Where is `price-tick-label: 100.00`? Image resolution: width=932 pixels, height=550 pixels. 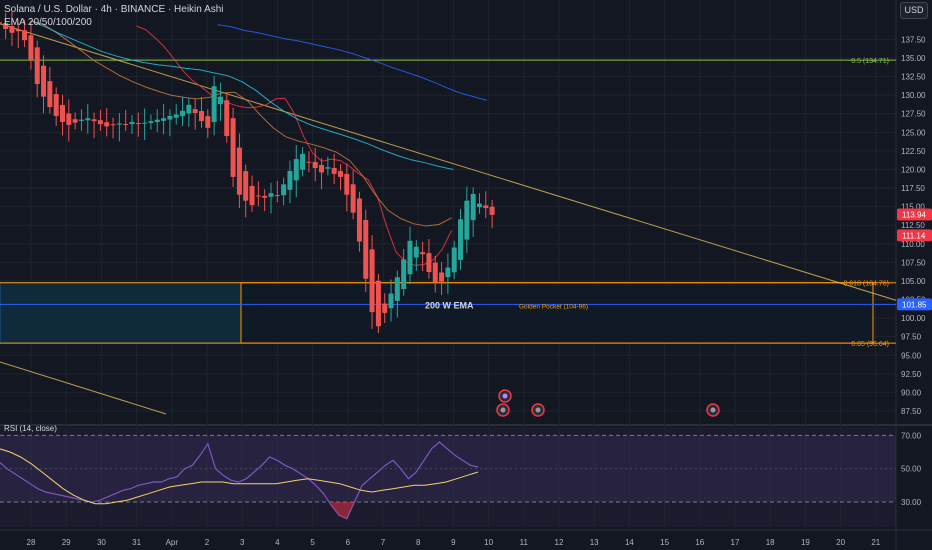 price-tick-label: 100.00 is located at coordinates (913, 318).